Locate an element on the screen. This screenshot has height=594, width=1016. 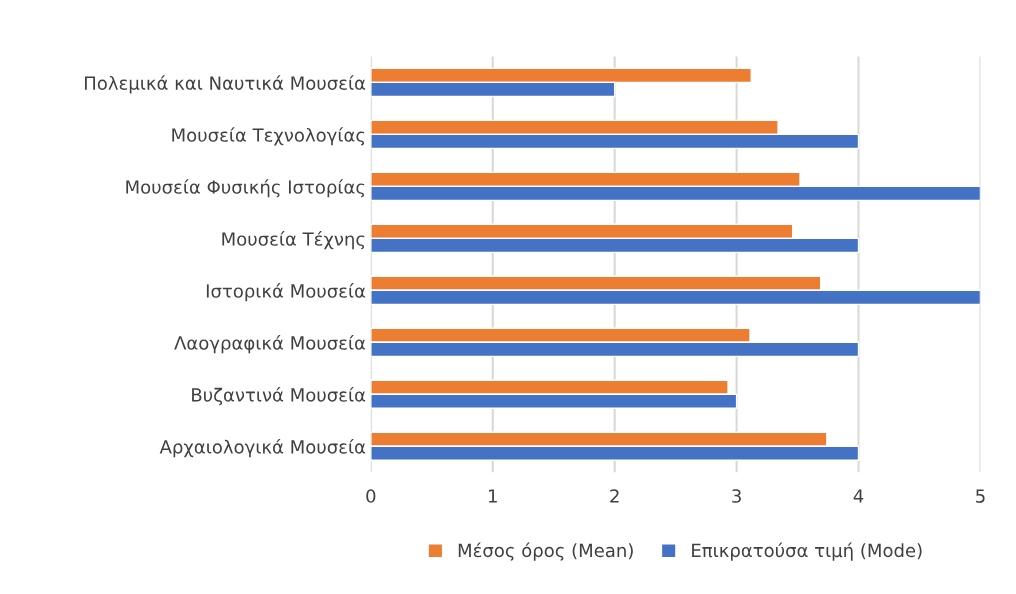
y-tick-label: Μουσεία Τεχνολογίας is located at coordinates (268, 136).